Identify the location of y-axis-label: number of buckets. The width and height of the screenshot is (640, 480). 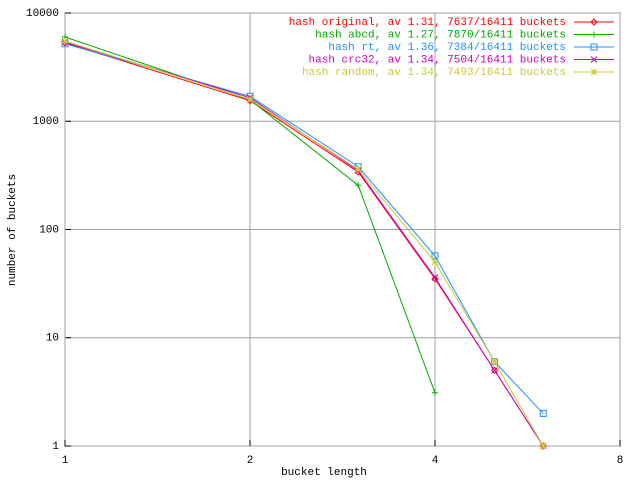
(13, 230).